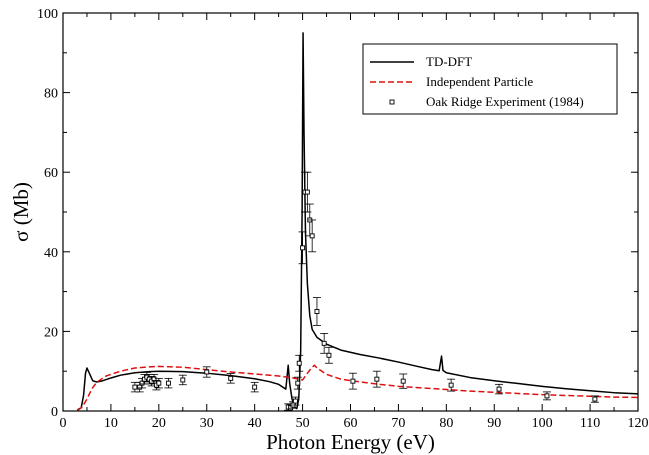  What do you see at coordinates (51, 253) in the screenshot?
I see `y-tick-label: 40` at bounding box center [51, 253].